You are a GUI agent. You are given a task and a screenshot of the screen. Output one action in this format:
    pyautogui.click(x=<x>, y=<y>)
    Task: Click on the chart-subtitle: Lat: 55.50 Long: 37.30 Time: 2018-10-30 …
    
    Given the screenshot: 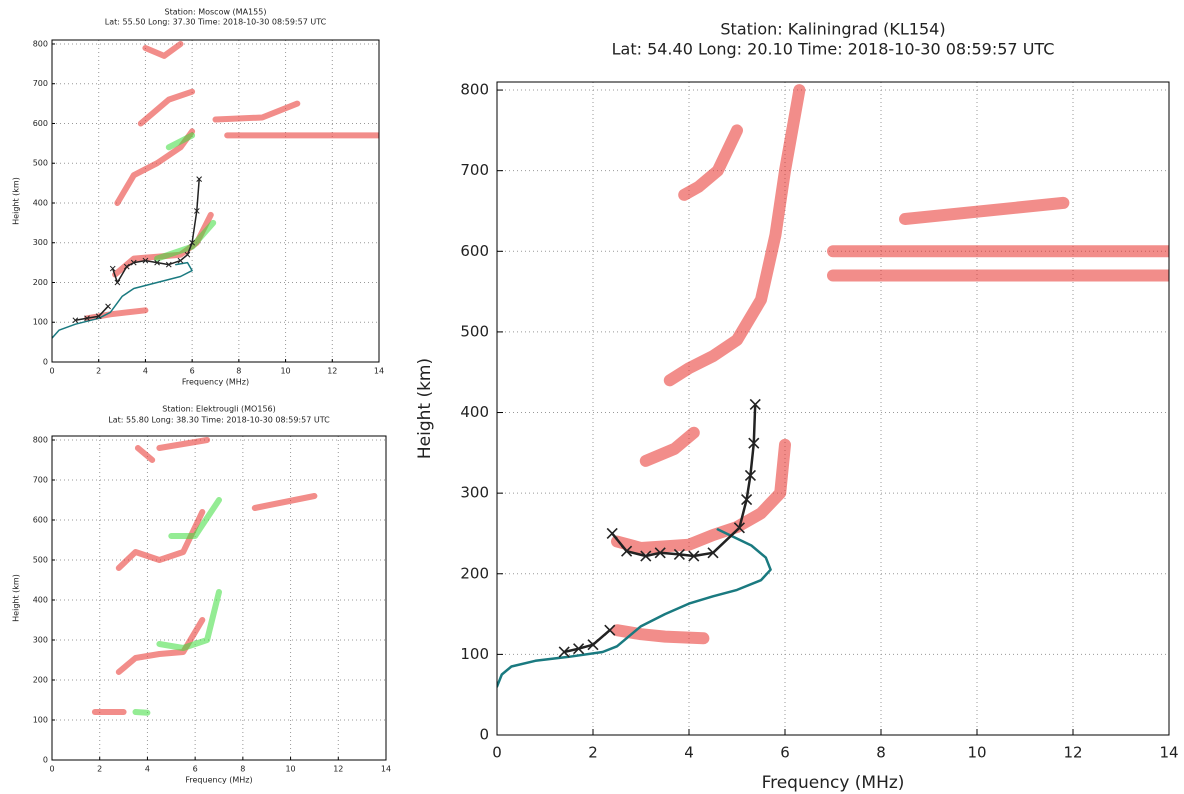 What is the action you would take?
    pyautogui.click(x=216, y=22)
    